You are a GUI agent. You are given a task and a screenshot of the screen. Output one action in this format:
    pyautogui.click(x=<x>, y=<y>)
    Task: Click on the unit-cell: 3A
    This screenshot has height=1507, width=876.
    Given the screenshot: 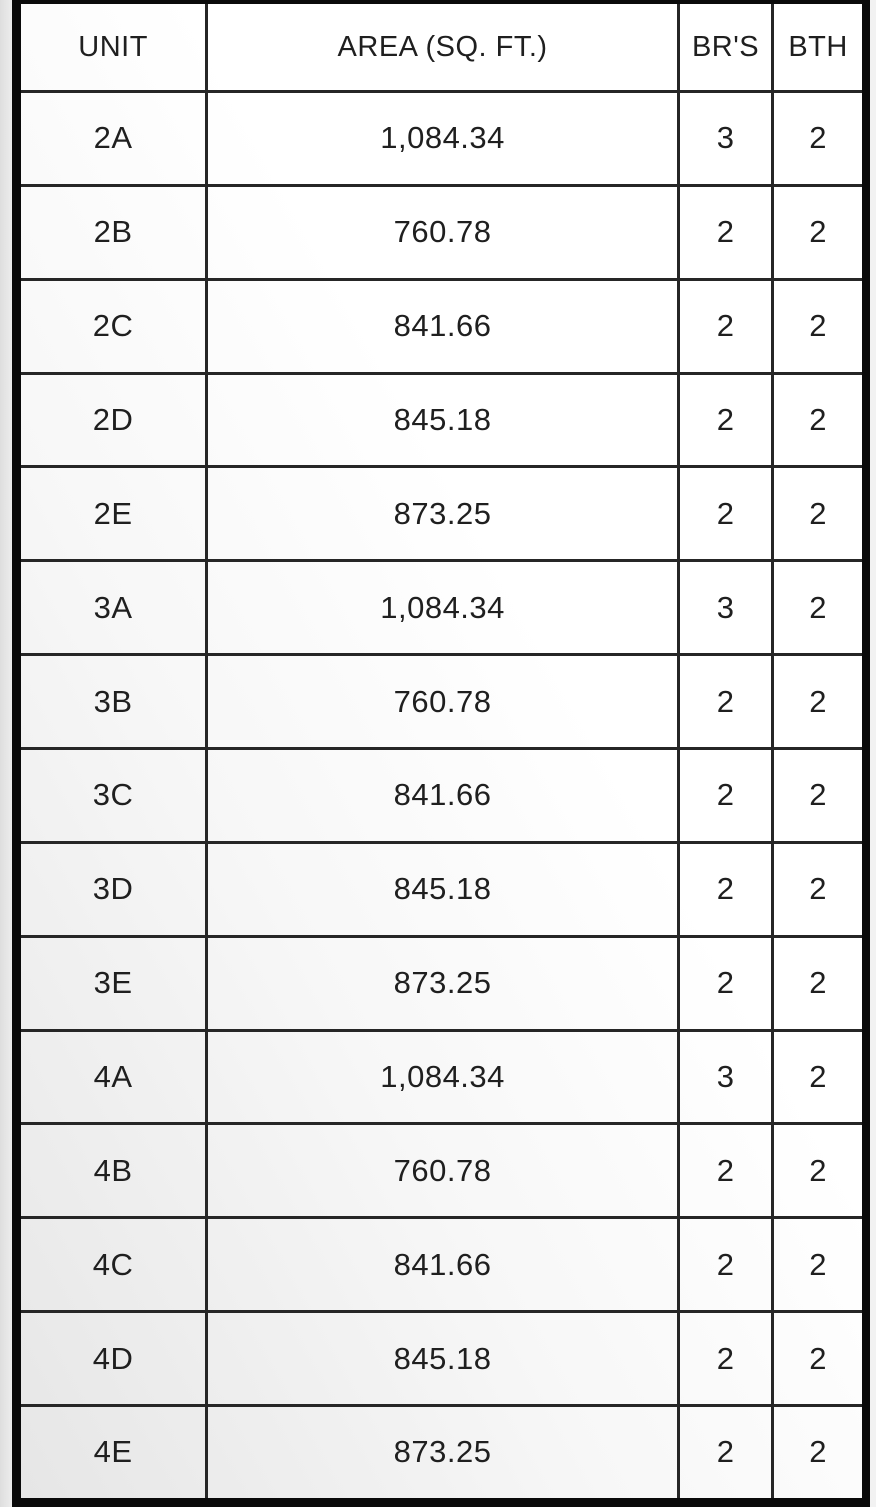 What is the action you would take?
    pyautogui.click(x=113, y=607)
    